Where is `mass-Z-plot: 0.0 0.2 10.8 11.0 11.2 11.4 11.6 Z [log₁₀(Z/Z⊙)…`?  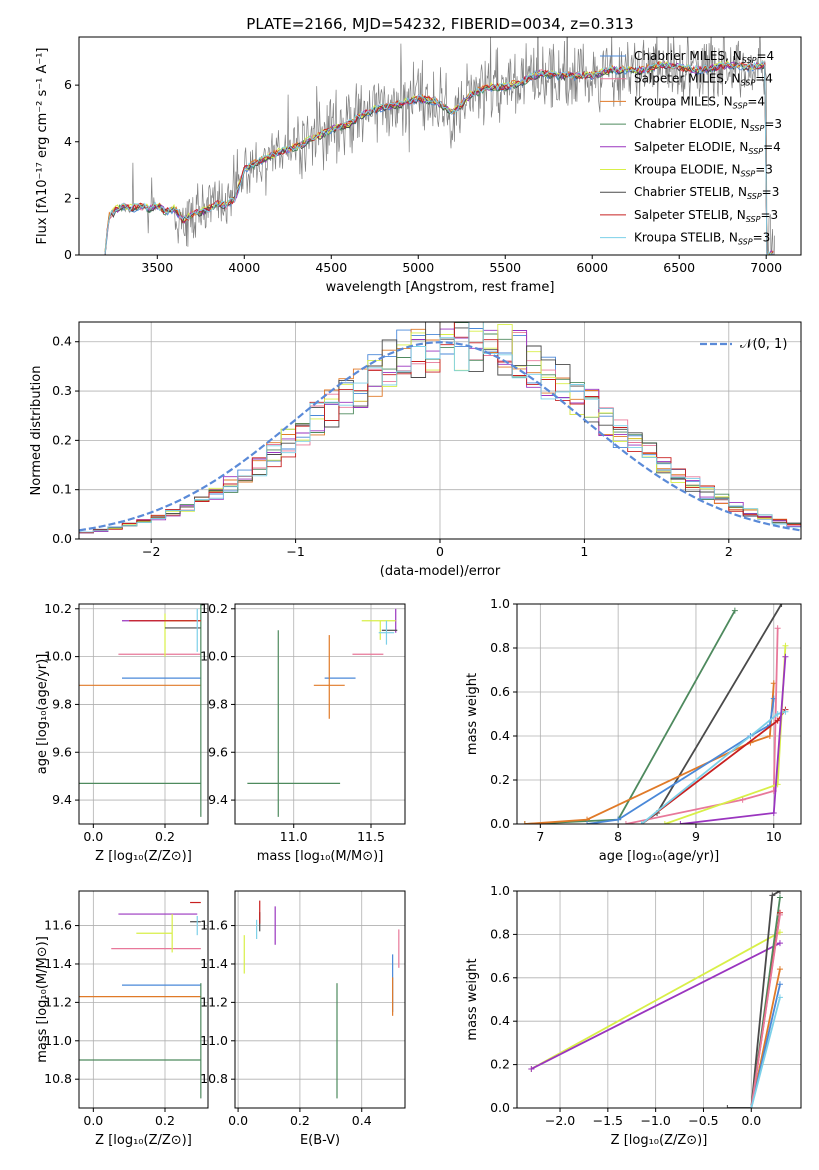
mass-Z-plot: 0.0 0.2 10.8 11.0 11.2 11.4 11.6 Z [log₁₀(Z/Z⊙)… is located at coordinates (122, 1019).